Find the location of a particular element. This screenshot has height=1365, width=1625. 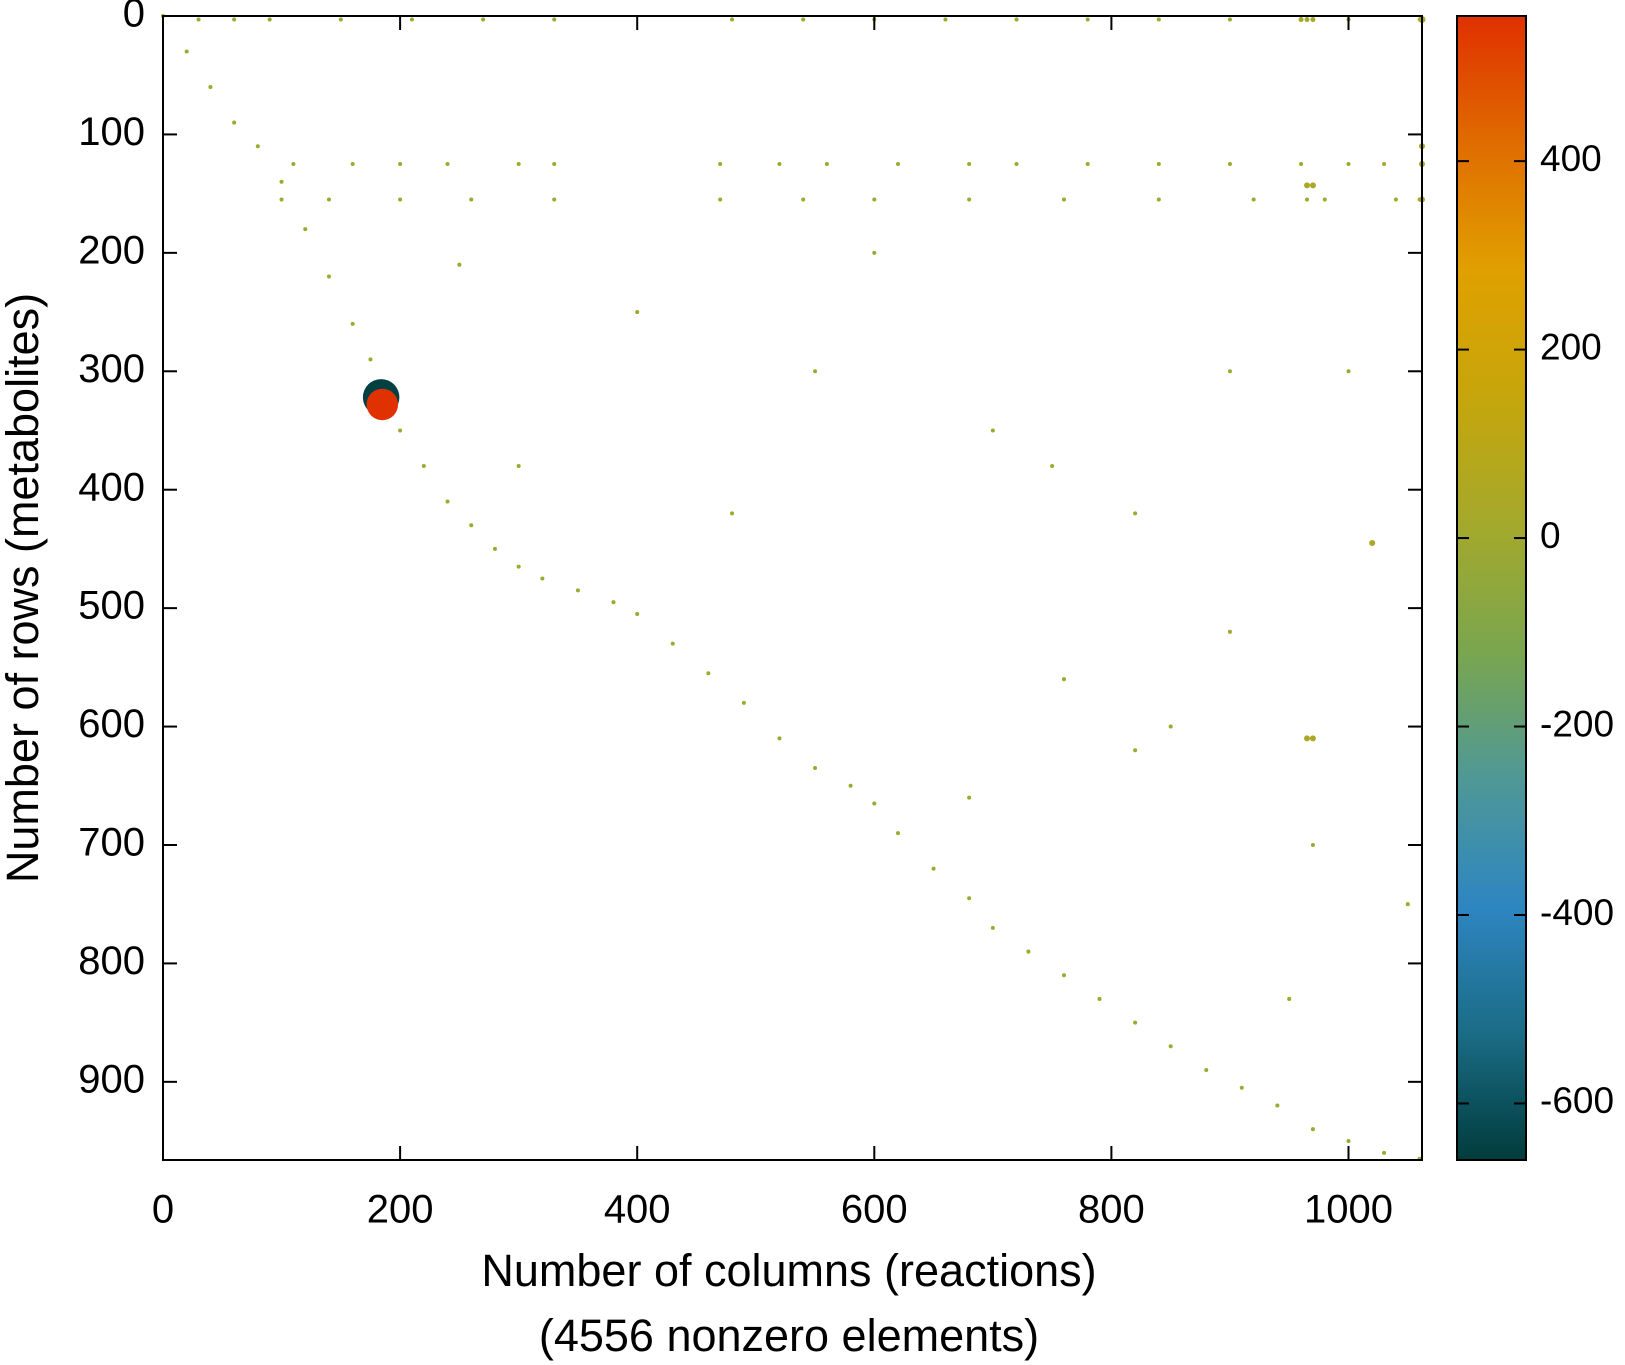

x-tick-label: 200 is located at coordinates (400, 1210).